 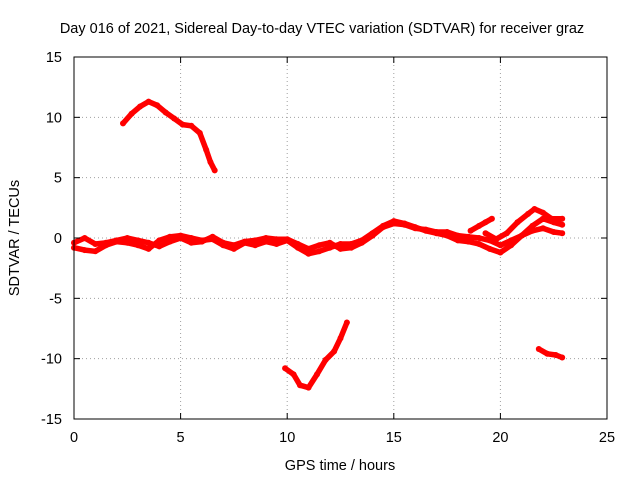 I want to click on y-tick-label: 15, so click(x=54, y=58).